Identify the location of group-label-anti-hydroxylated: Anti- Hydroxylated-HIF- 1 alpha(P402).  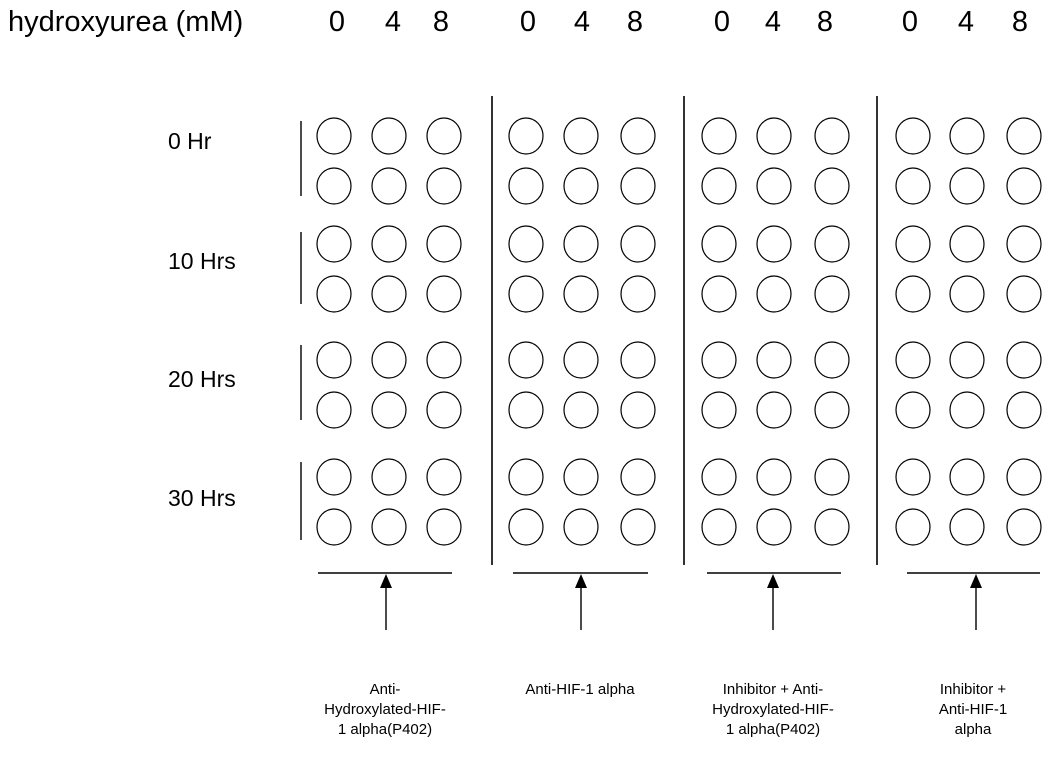
(385, 709).